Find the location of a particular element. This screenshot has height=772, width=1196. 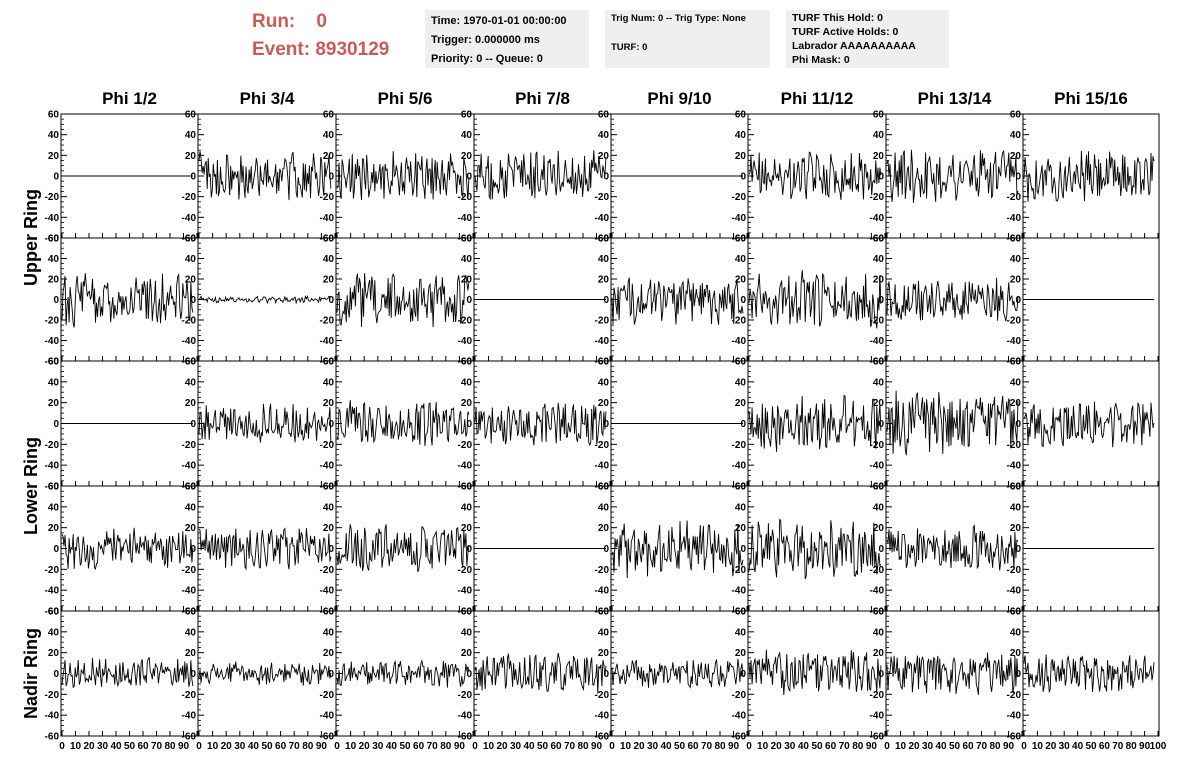

panel-frame is located at coordinates (954, 423).